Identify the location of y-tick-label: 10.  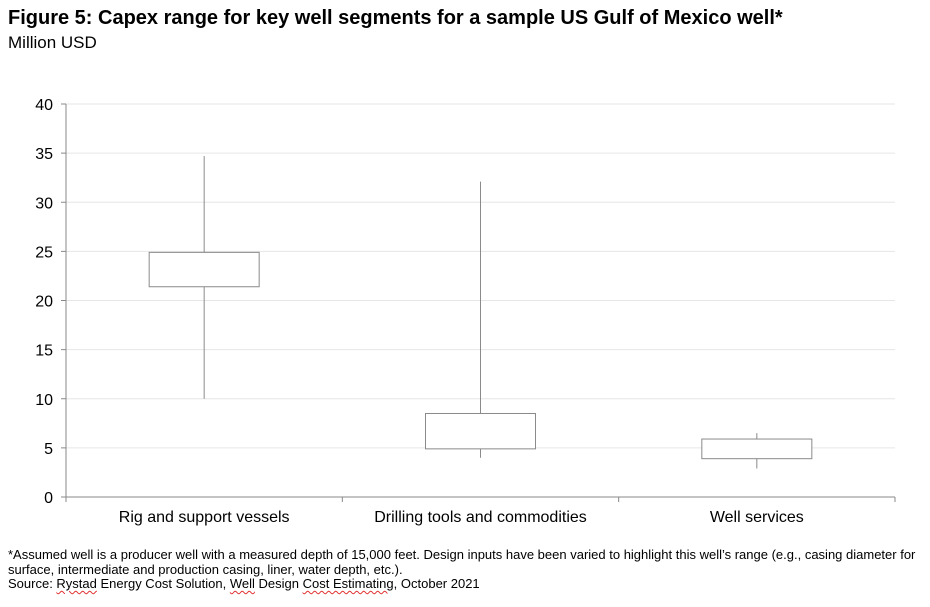
(44, 400).